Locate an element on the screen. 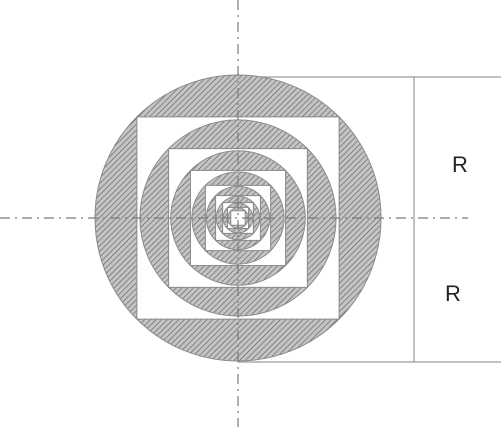 The width and height of the screenshot is (501, 427). lower-radius-label: R is located at coordinates (453, 293).